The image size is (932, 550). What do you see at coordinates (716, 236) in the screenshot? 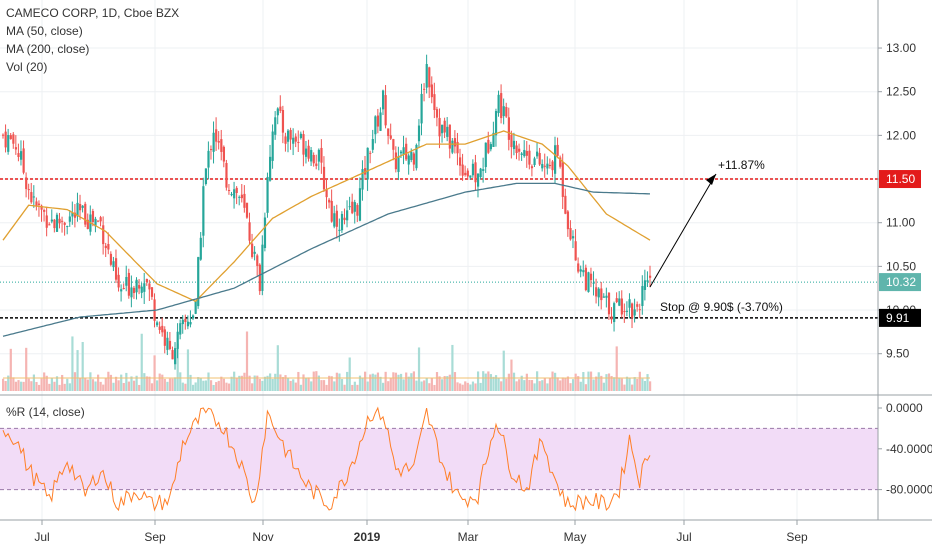
I see `annotations: +11.87% Stop @ 9.90$ (-3.70%)` at bounding box center [716, 236].